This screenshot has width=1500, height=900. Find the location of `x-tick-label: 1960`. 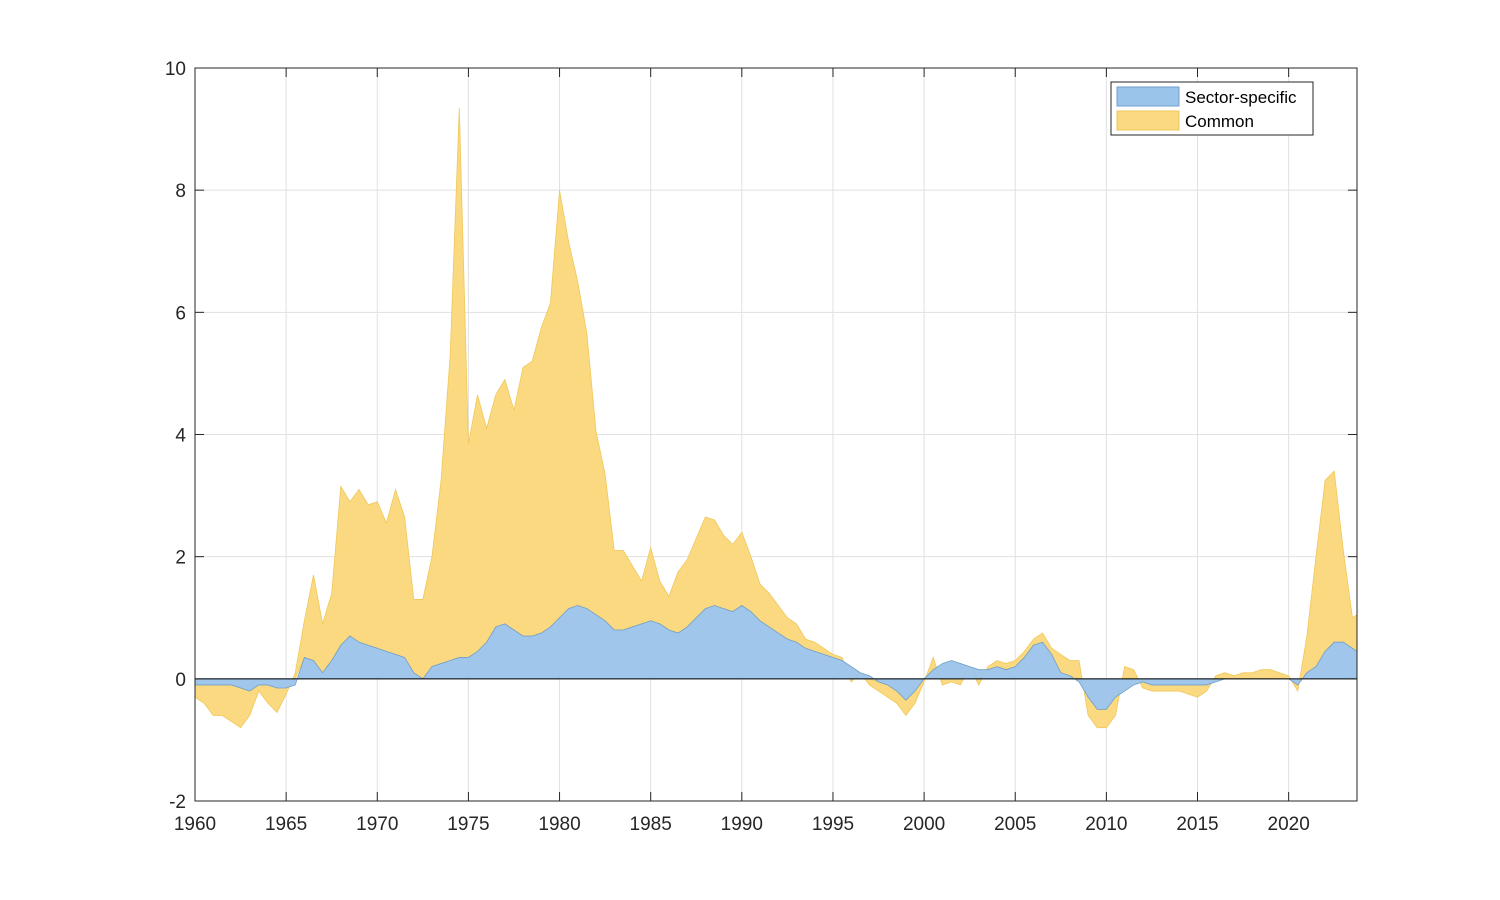

x-tick-label: 1960 is located at coordinates (195, 824).